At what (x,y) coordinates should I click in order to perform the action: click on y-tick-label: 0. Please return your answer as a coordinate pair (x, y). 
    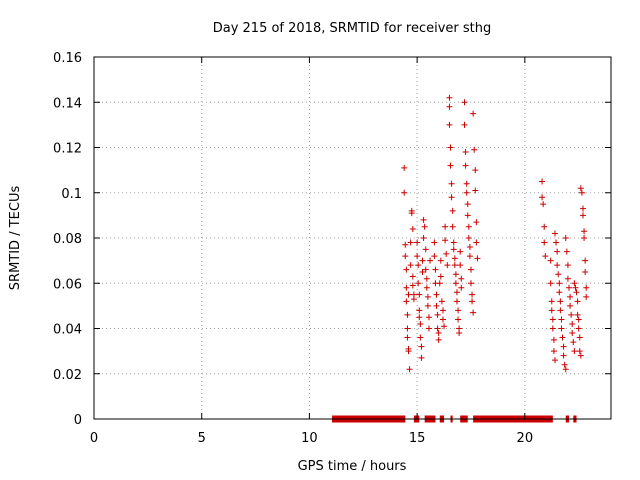
    Looking at the image, I should click on (78, 420).